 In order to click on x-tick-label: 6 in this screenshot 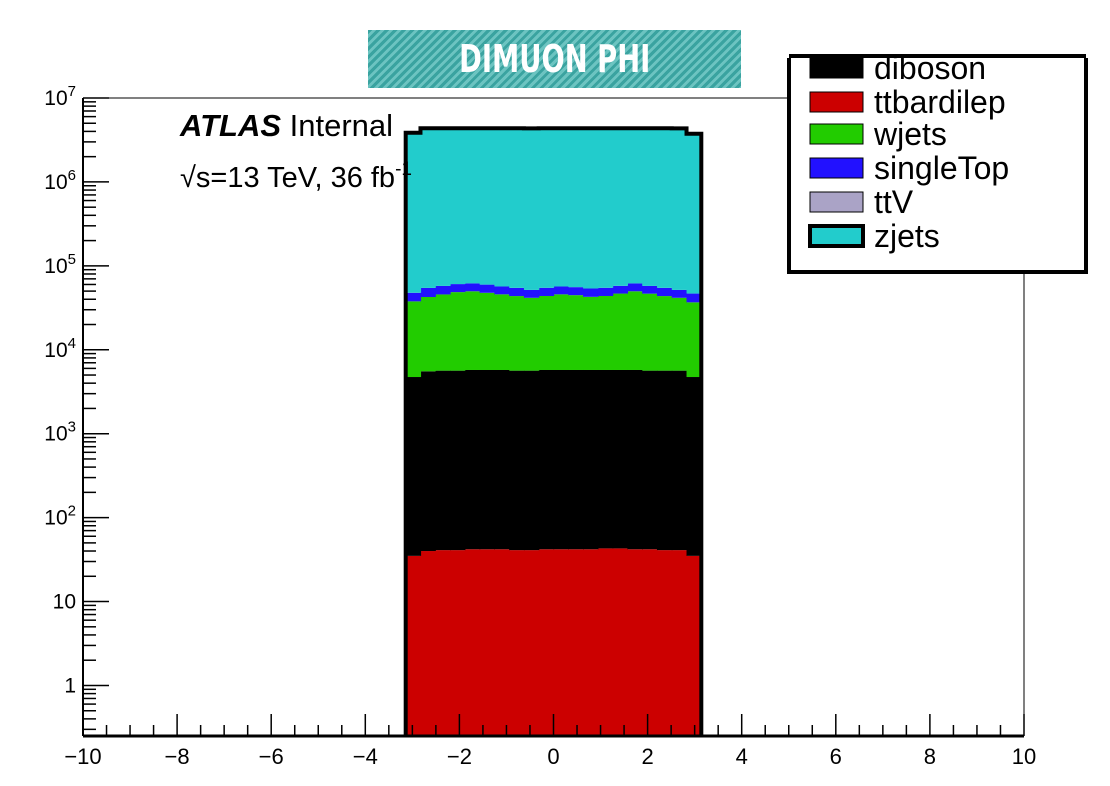, I will do `click(836, 756)`.